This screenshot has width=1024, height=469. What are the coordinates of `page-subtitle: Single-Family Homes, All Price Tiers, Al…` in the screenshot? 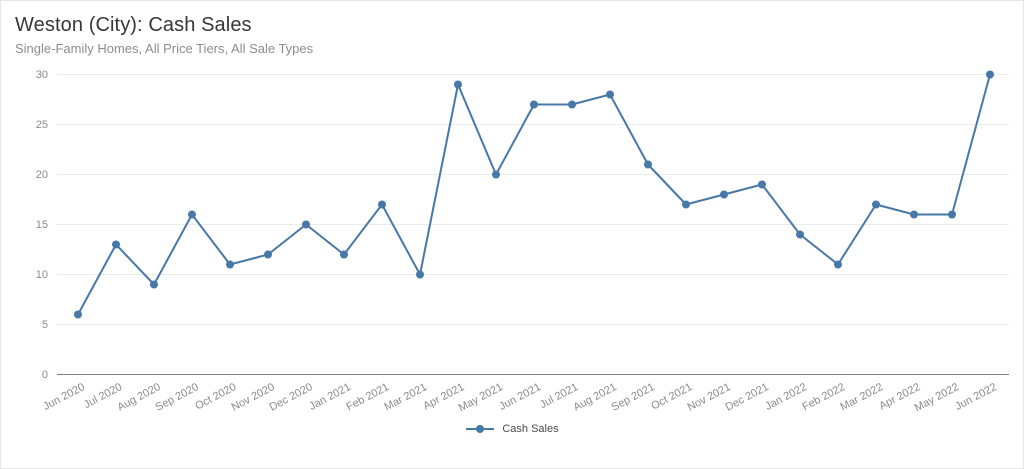 It's located at (164, 48).